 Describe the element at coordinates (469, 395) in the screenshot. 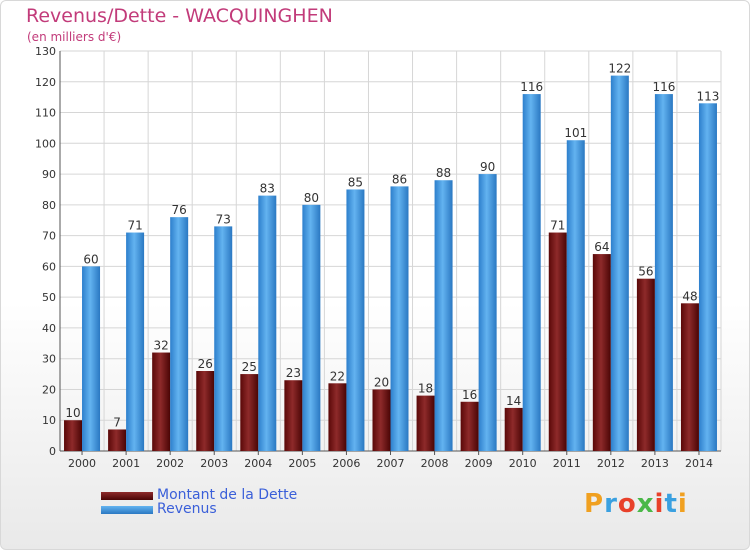

I see `data-label: 16` at that location.